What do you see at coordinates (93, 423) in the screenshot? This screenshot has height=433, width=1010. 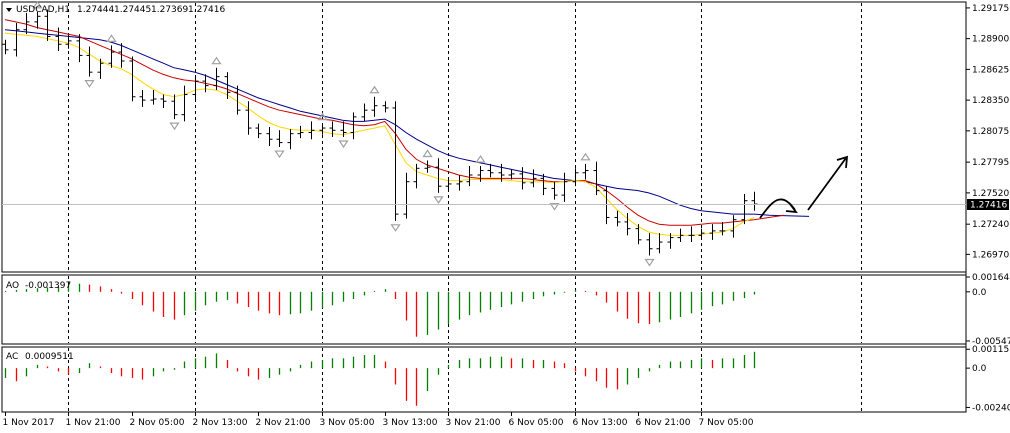 I see `time-tick-label: 1 Nov 21:00` at bounding box center [93, 423].